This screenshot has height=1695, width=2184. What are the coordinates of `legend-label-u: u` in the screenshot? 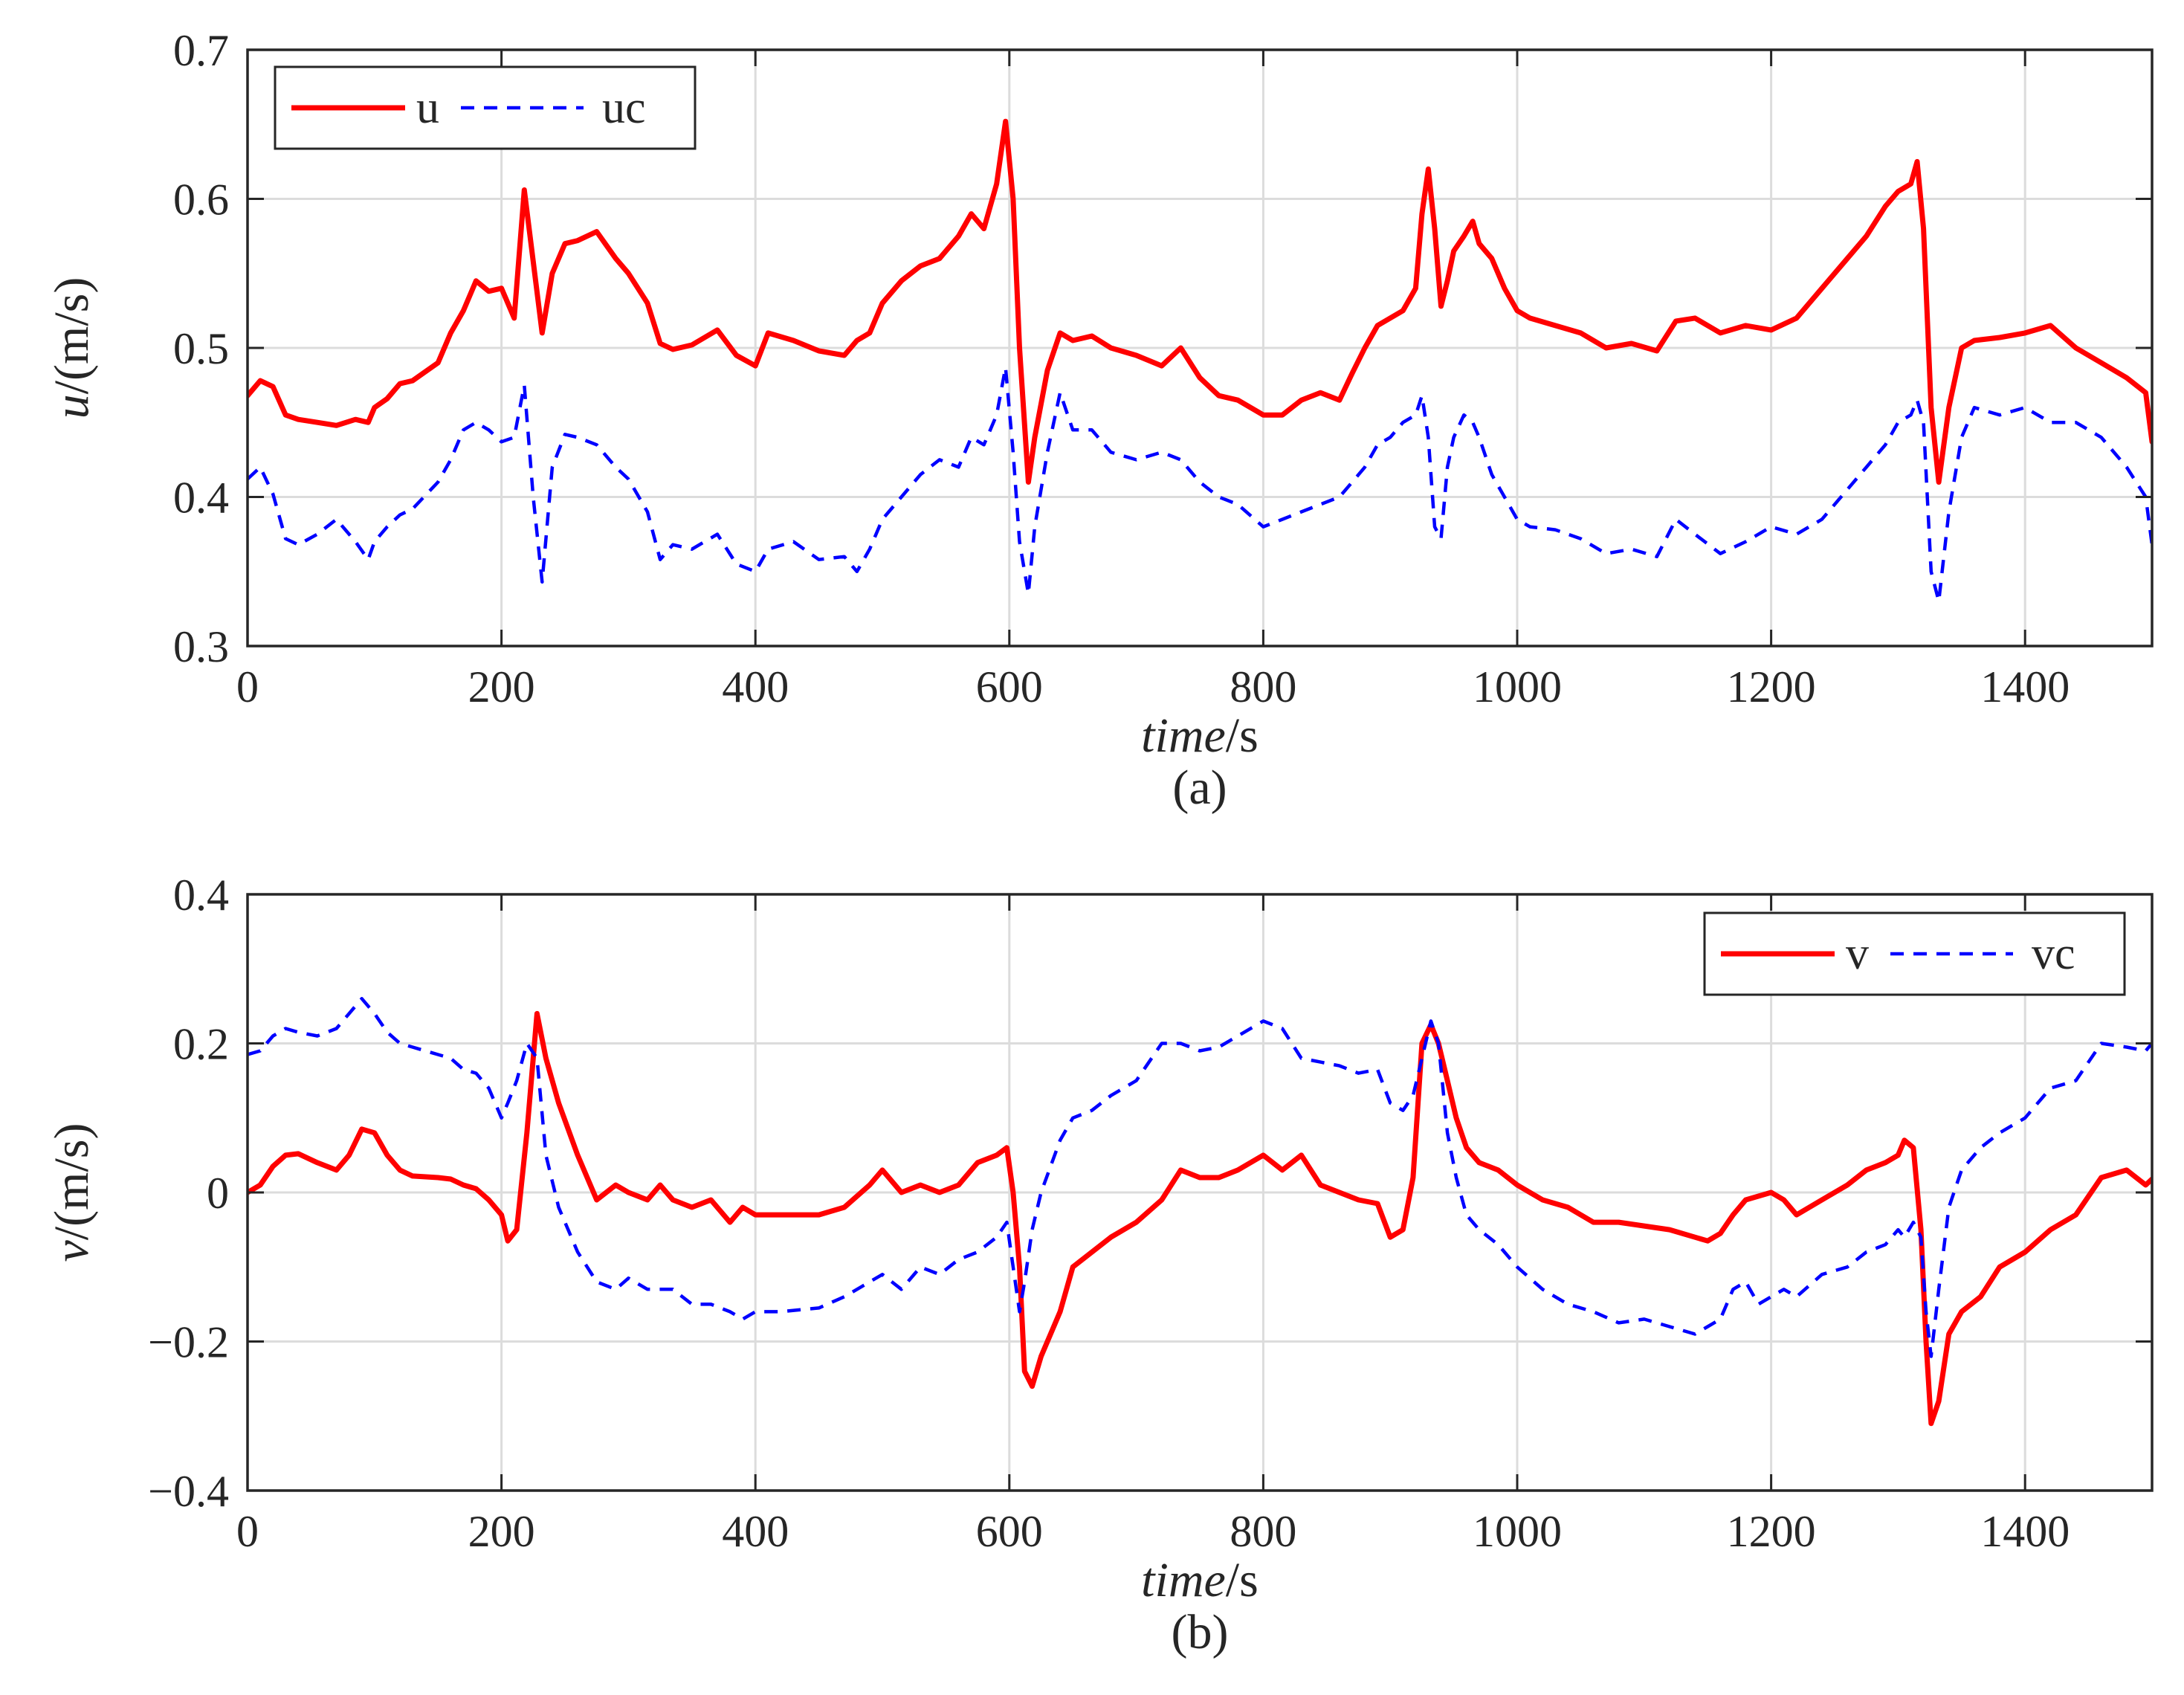 It's located at (428, 108).